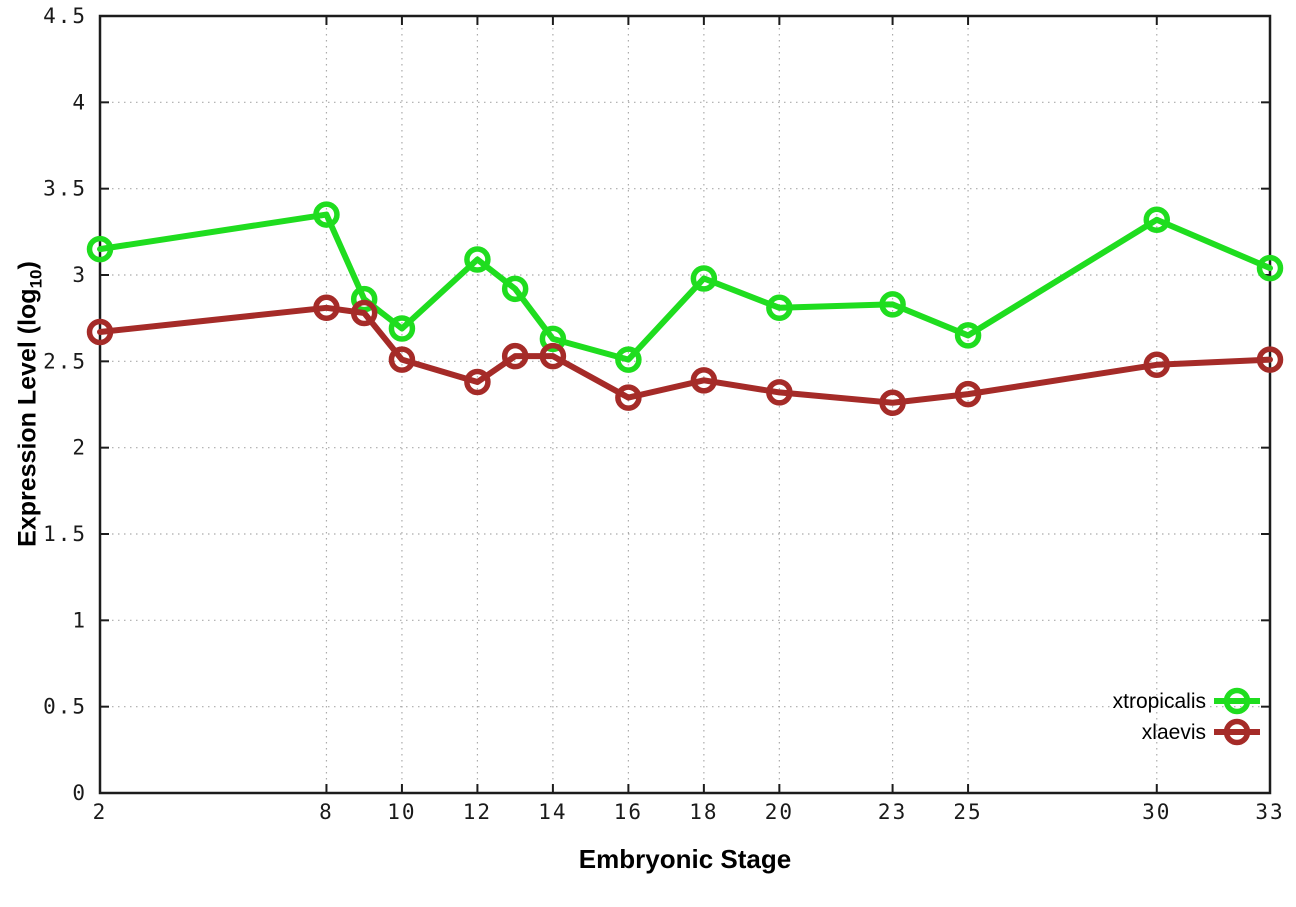 The height and width of the screenshot is (907, 1296). Describe the element at coordinates (100, 812) in the screenshot. I see `x-tick-label: 2` at that location.